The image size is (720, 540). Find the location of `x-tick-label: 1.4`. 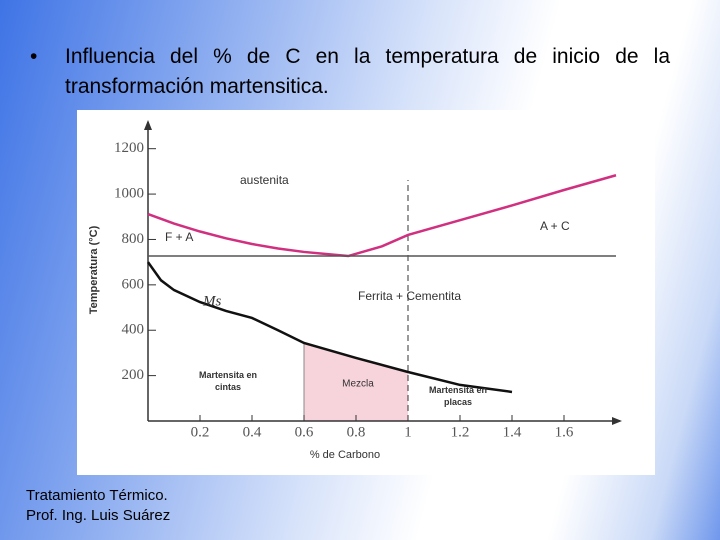

x-tick-label: 1.4 is located at coordinates (512, 432).